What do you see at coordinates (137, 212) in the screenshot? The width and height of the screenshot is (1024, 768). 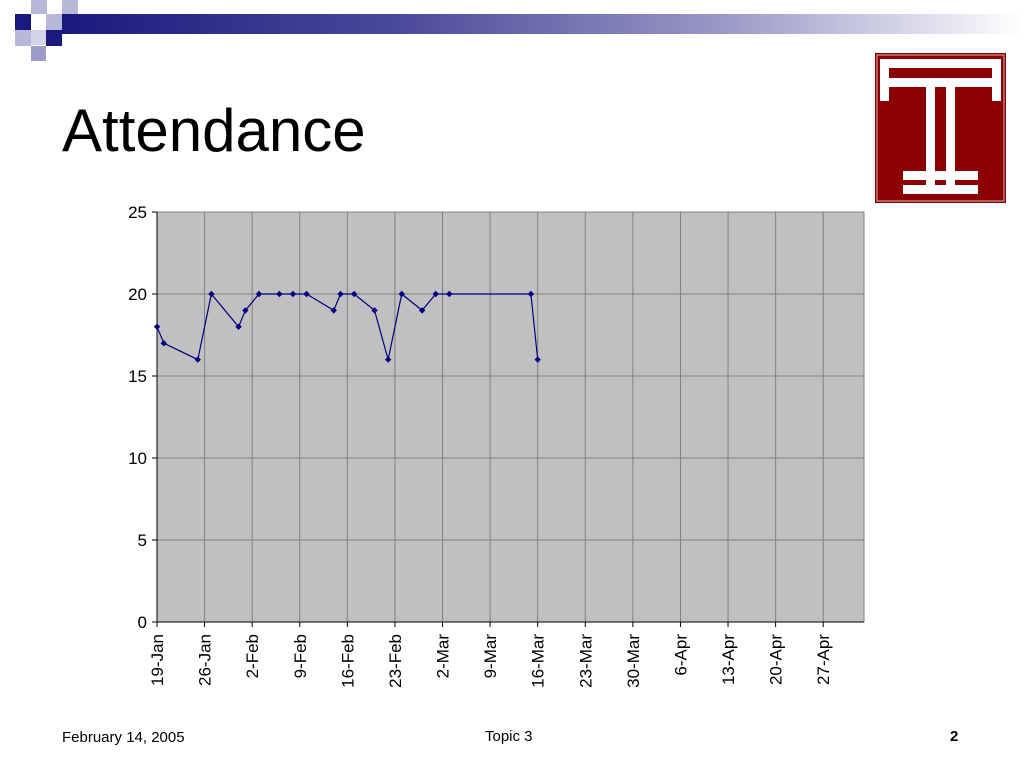 I see `y-tick-label: 25` at bounding box center [137, 212].